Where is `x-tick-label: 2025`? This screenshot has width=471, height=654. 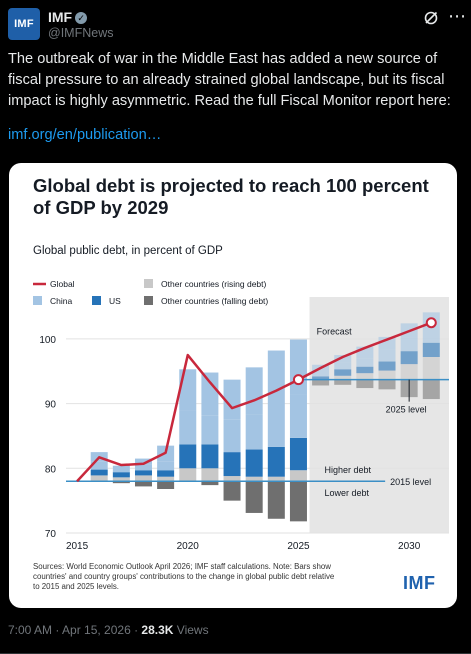
x-tick-label: 2025 is located at coordinates (298, 546).